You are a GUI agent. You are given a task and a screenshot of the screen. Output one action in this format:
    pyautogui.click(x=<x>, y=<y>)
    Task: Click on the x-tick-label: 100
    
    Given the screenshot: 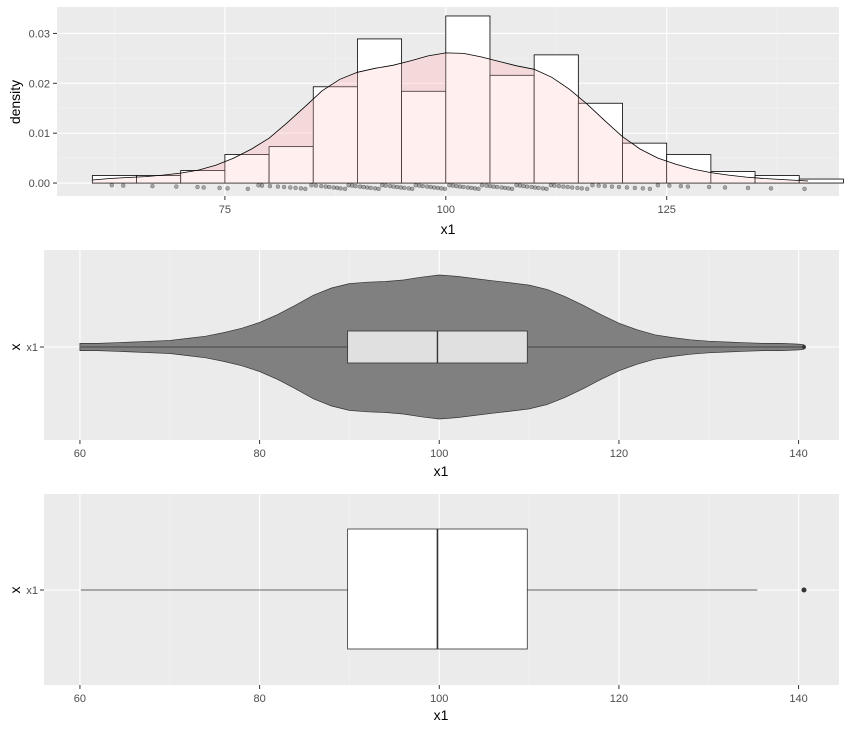 What is the action you would take?
    pyautogui.click(x=439, y=699)
    